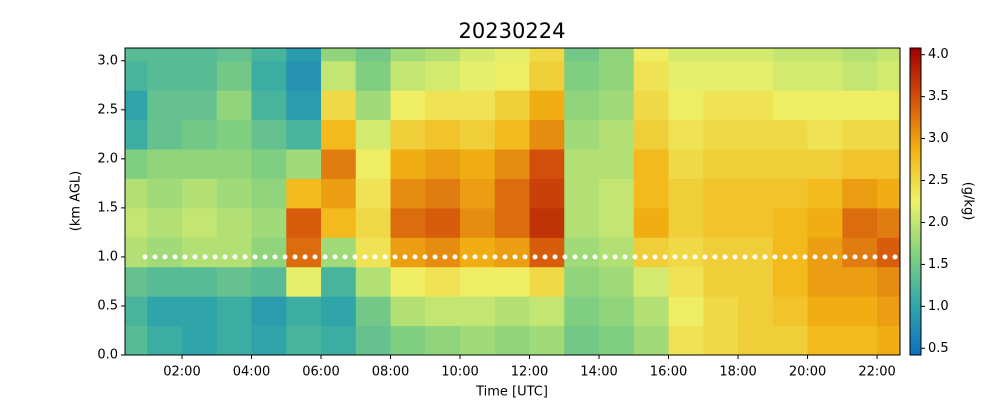 The image size is (1000, 400). What do you see at coordinates (390, 372) in the screenshot?
I see `x-tick-label: 08:00` at bounding box center [390, 372].